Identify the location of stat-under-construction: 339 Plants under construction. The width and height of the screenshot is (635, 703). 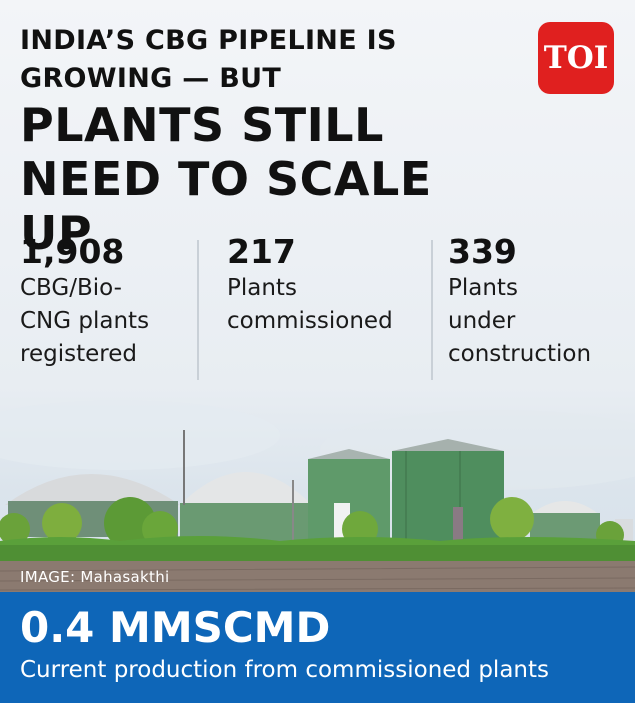
(519, 301).